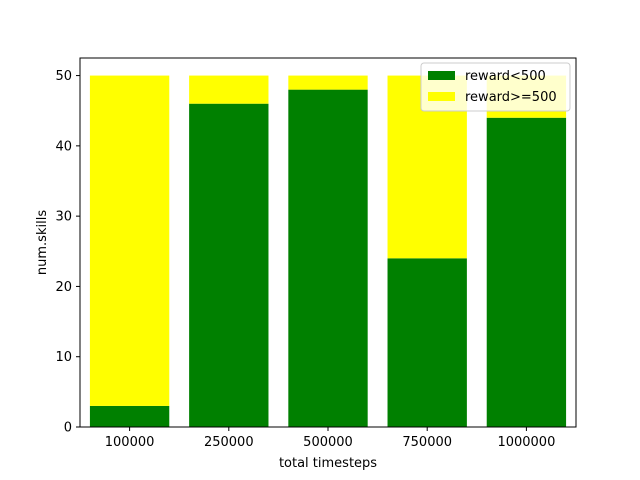 The image size is (640, 480). What do you see at coordinates (130, 442) in the screenshot?
I see `x-tick-label: 100000` at bounding box center [130, 442].